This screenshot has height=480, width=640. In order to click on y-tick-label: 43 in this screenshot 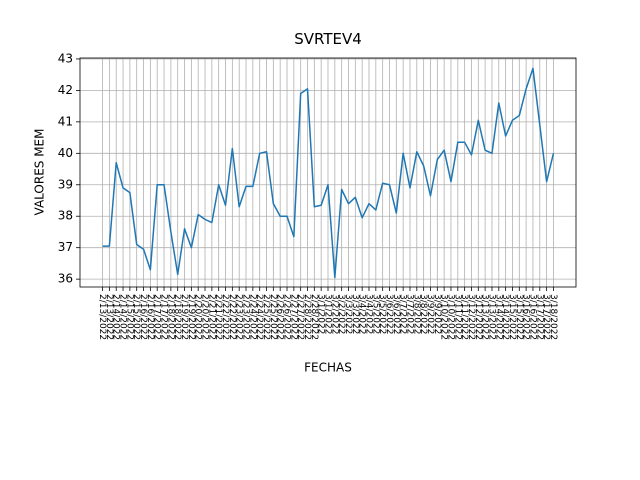, I will do `click(65, 58)`.